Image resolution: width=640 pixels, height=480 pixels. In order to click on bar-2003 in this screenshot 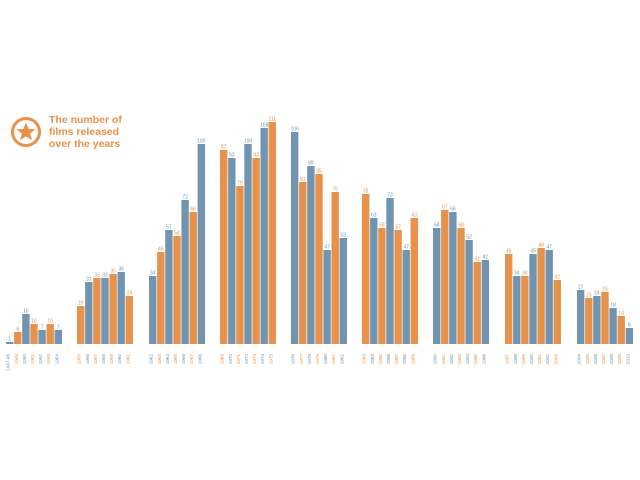, I will do `click(557, 312)`.